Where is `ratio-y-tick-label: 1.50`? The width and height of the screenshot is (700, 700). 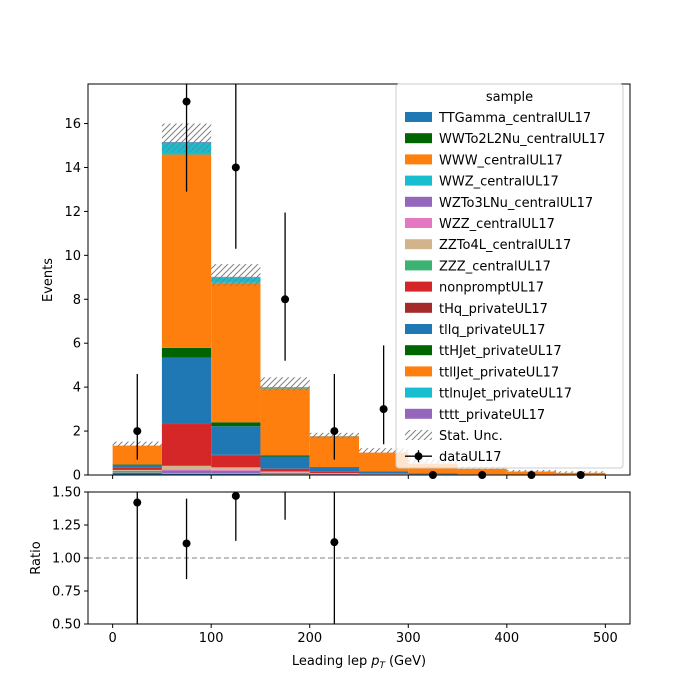
ratio-y-tick-label: 1.50 is located at coordinates (66, 493).